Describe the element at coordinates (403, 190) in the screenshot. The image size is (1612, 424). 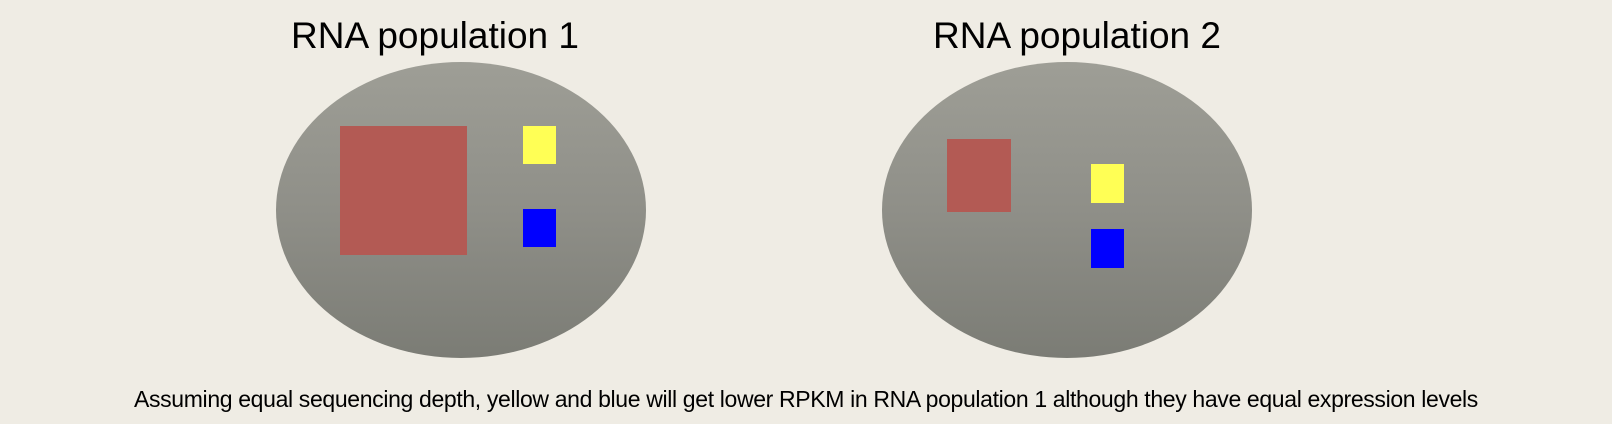
I see `population-1-red-transcript` at that location.